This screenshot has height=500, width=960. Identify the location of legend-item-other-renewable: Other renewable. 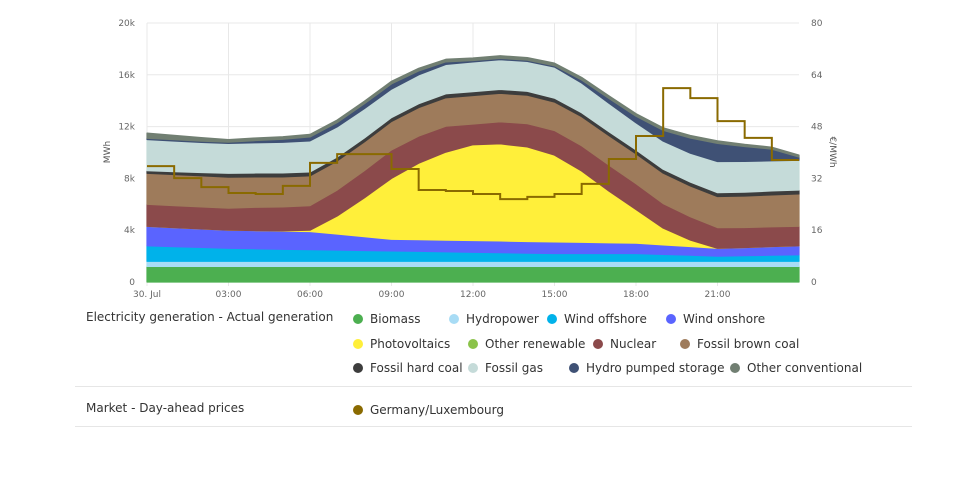
(526, 344).